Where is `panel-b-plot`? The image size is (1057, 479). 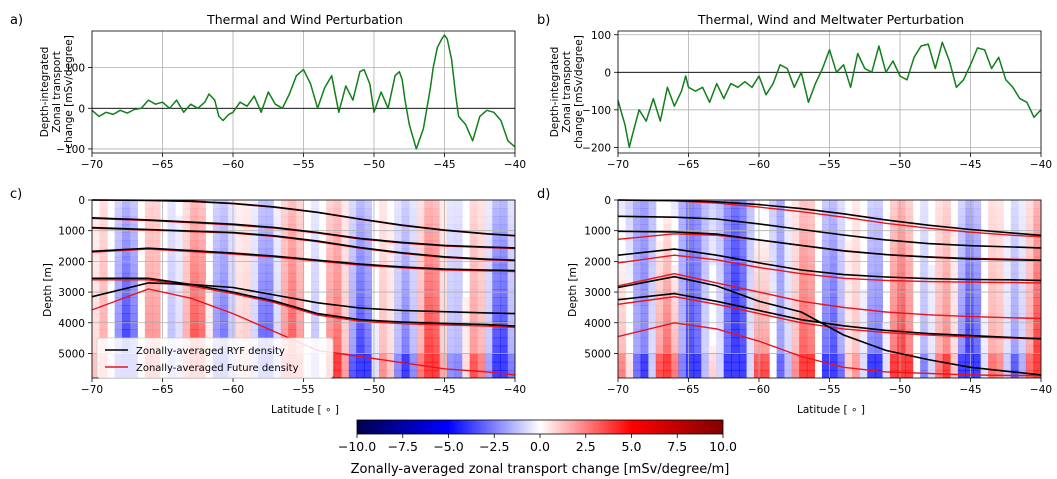 panel-b-plot is located at coordinates (829, 95).